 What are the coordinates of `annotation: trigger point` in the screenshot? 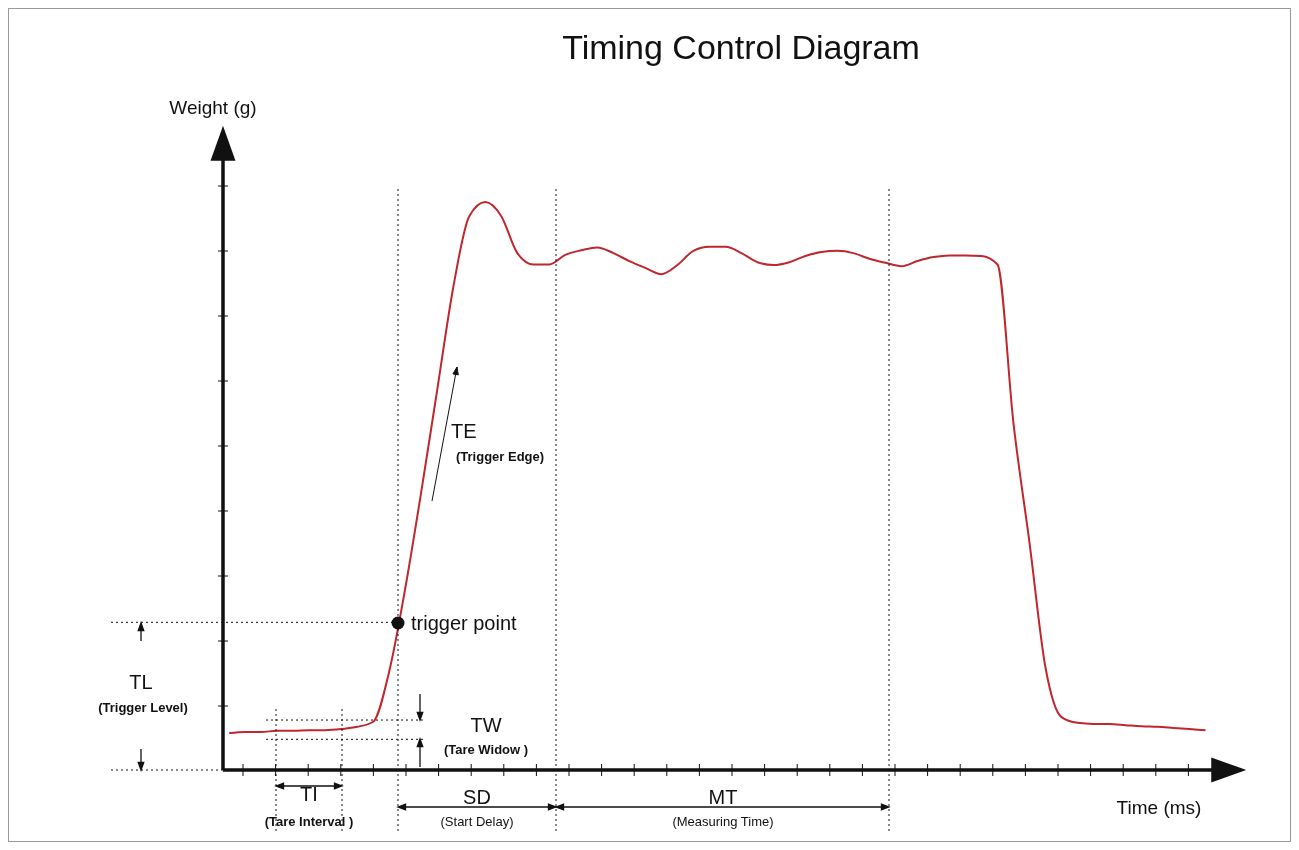 It's located at (464, 623).